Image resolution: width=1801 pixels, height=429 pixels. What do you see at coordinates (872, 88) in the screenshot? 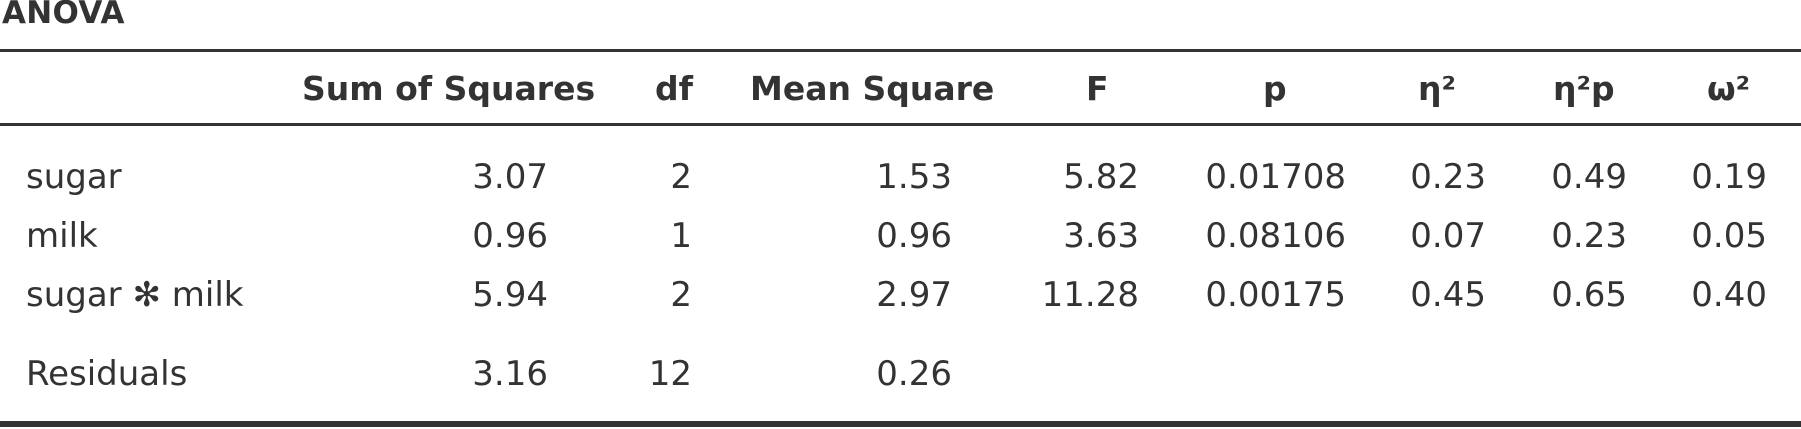
I see `header-mean-square: Mean Square` at bounding box center [872, 88].